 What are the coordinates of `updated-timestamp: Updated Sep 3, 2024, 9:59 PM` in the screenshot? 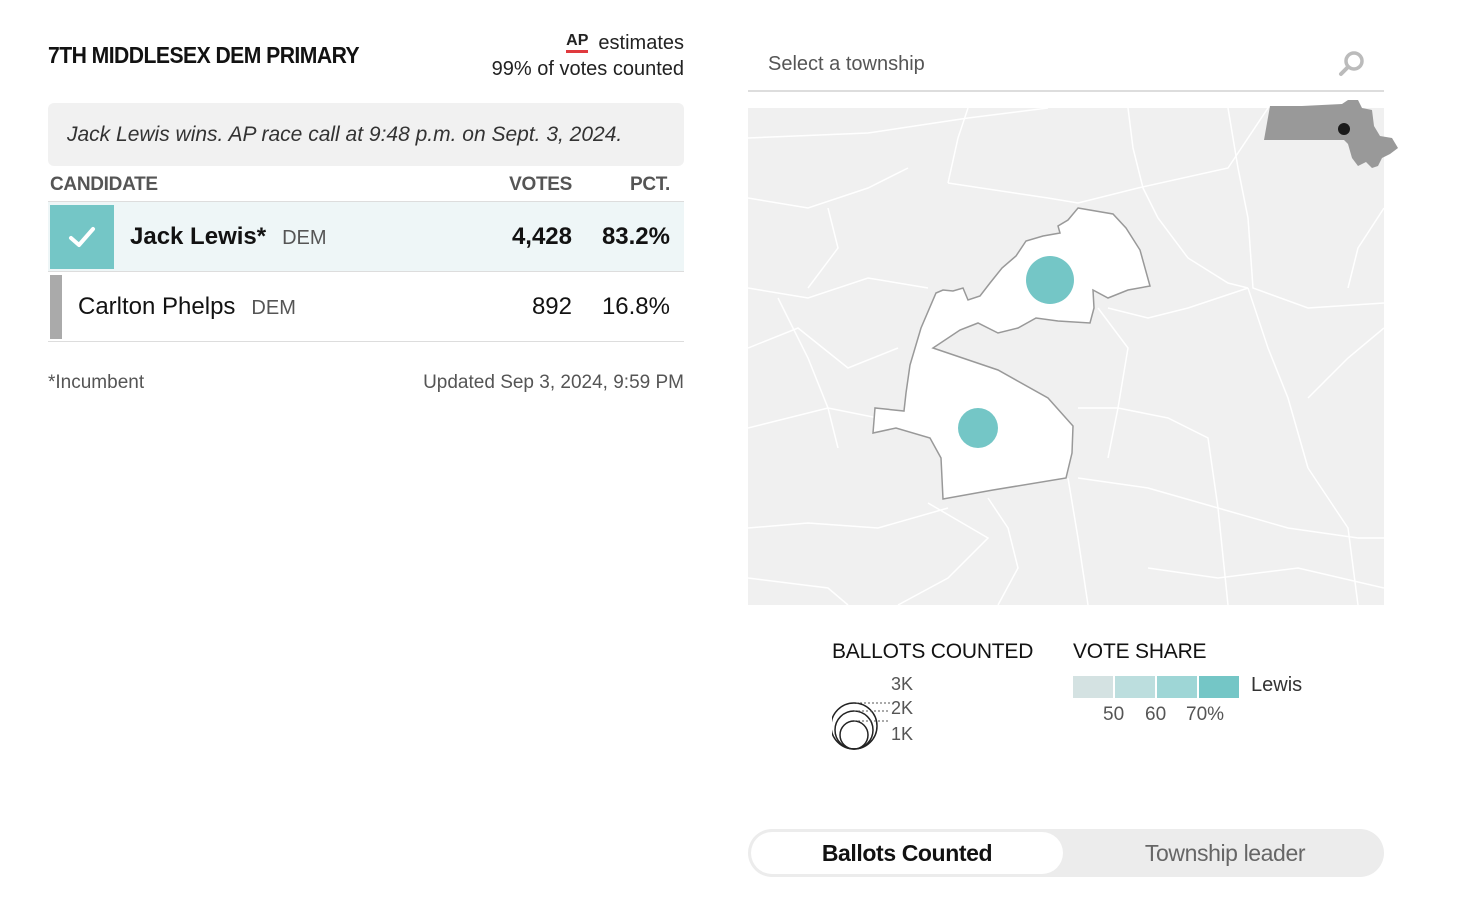 It's located at (553, 382).